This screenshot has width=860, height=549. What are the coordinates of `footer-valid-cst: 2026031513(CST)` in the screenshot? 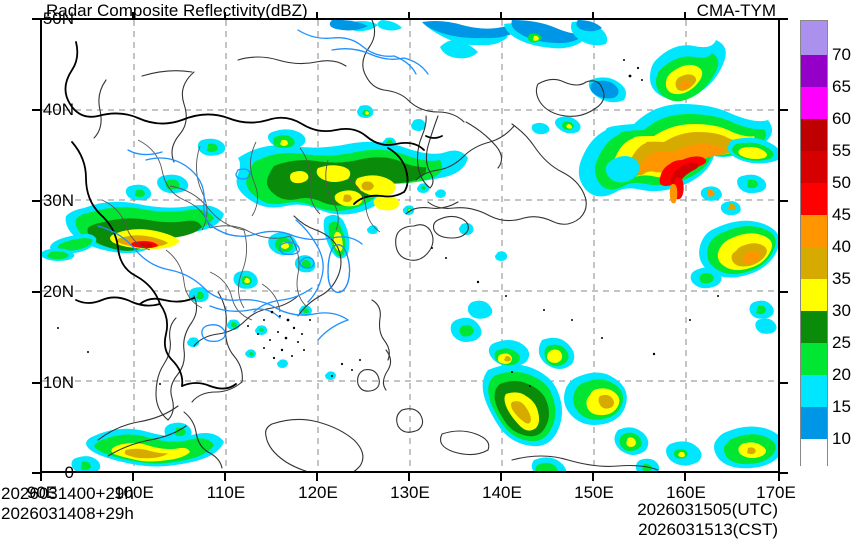 It's located at (708, 529).